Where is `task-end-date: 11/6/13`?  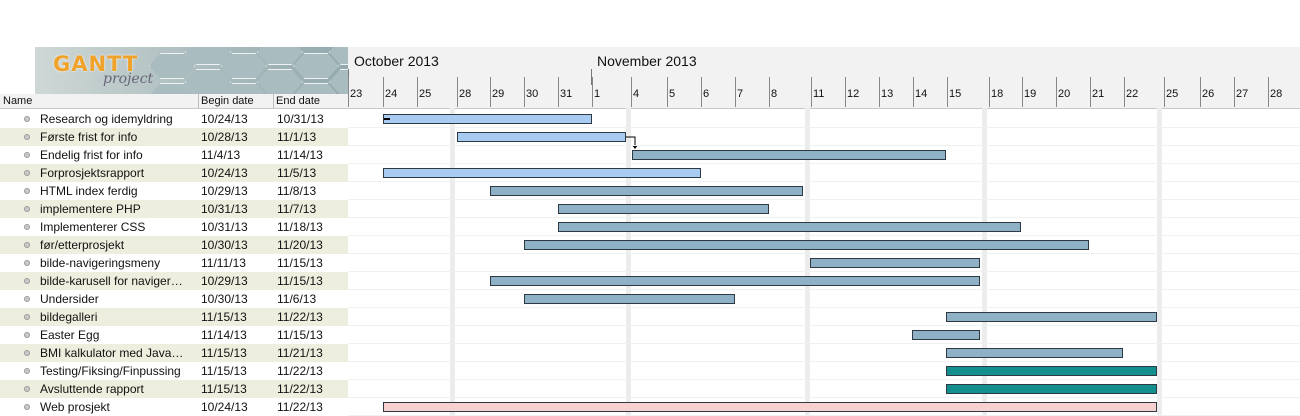
task-end-date: 11/6/13 is located at coordinates (297, 299).